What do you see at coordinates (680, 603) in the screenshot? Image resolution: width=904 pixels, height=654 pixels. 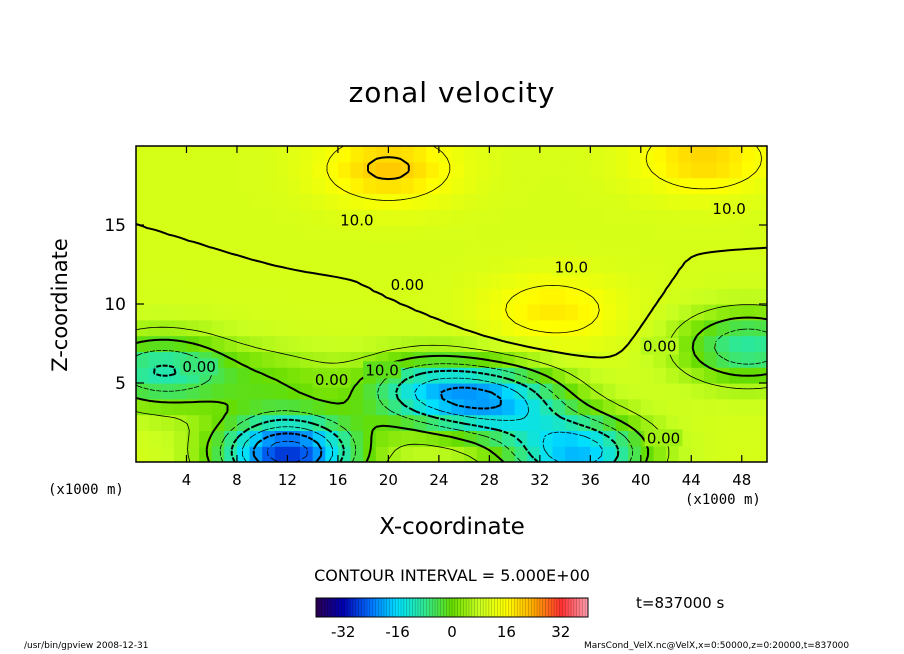 I see `time-label: t=837000 s` at bounding box center [680, 603].